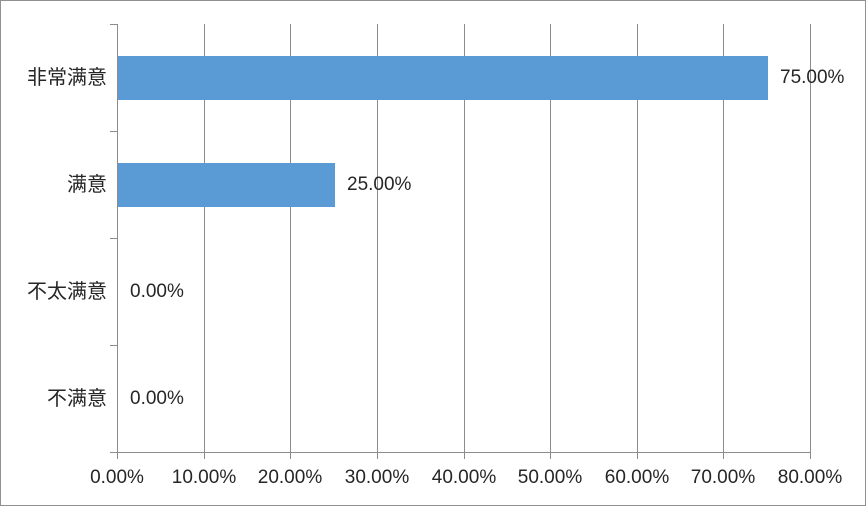 The image size is (866, 506). What do you see at coordinates (464, 477) in the screenshot?
I see `x-axis-tick-label: 40.00%` at bounding box center [464, 477].